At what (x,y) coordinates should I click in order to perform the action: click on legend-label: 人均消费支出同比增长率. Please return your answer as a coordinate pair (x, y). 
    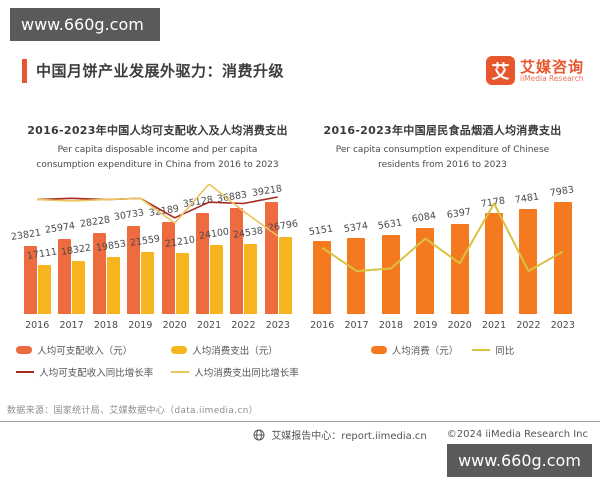
    Looking at the image, I should click on (246, 373).